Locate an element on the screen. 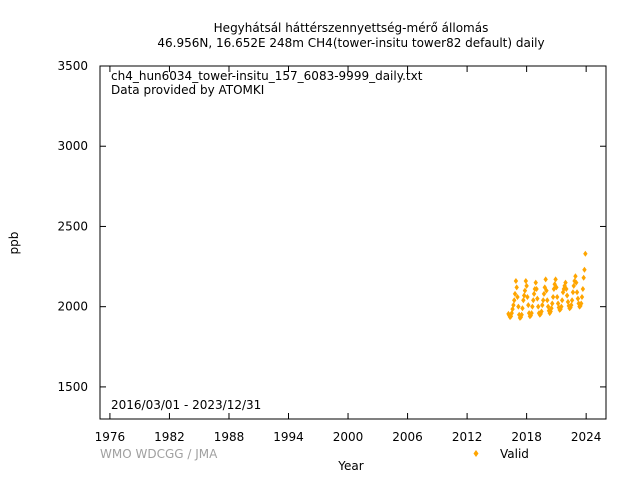 This screenshot has width=640, height=480. data-series-valid is located at coordinates (547, 285).